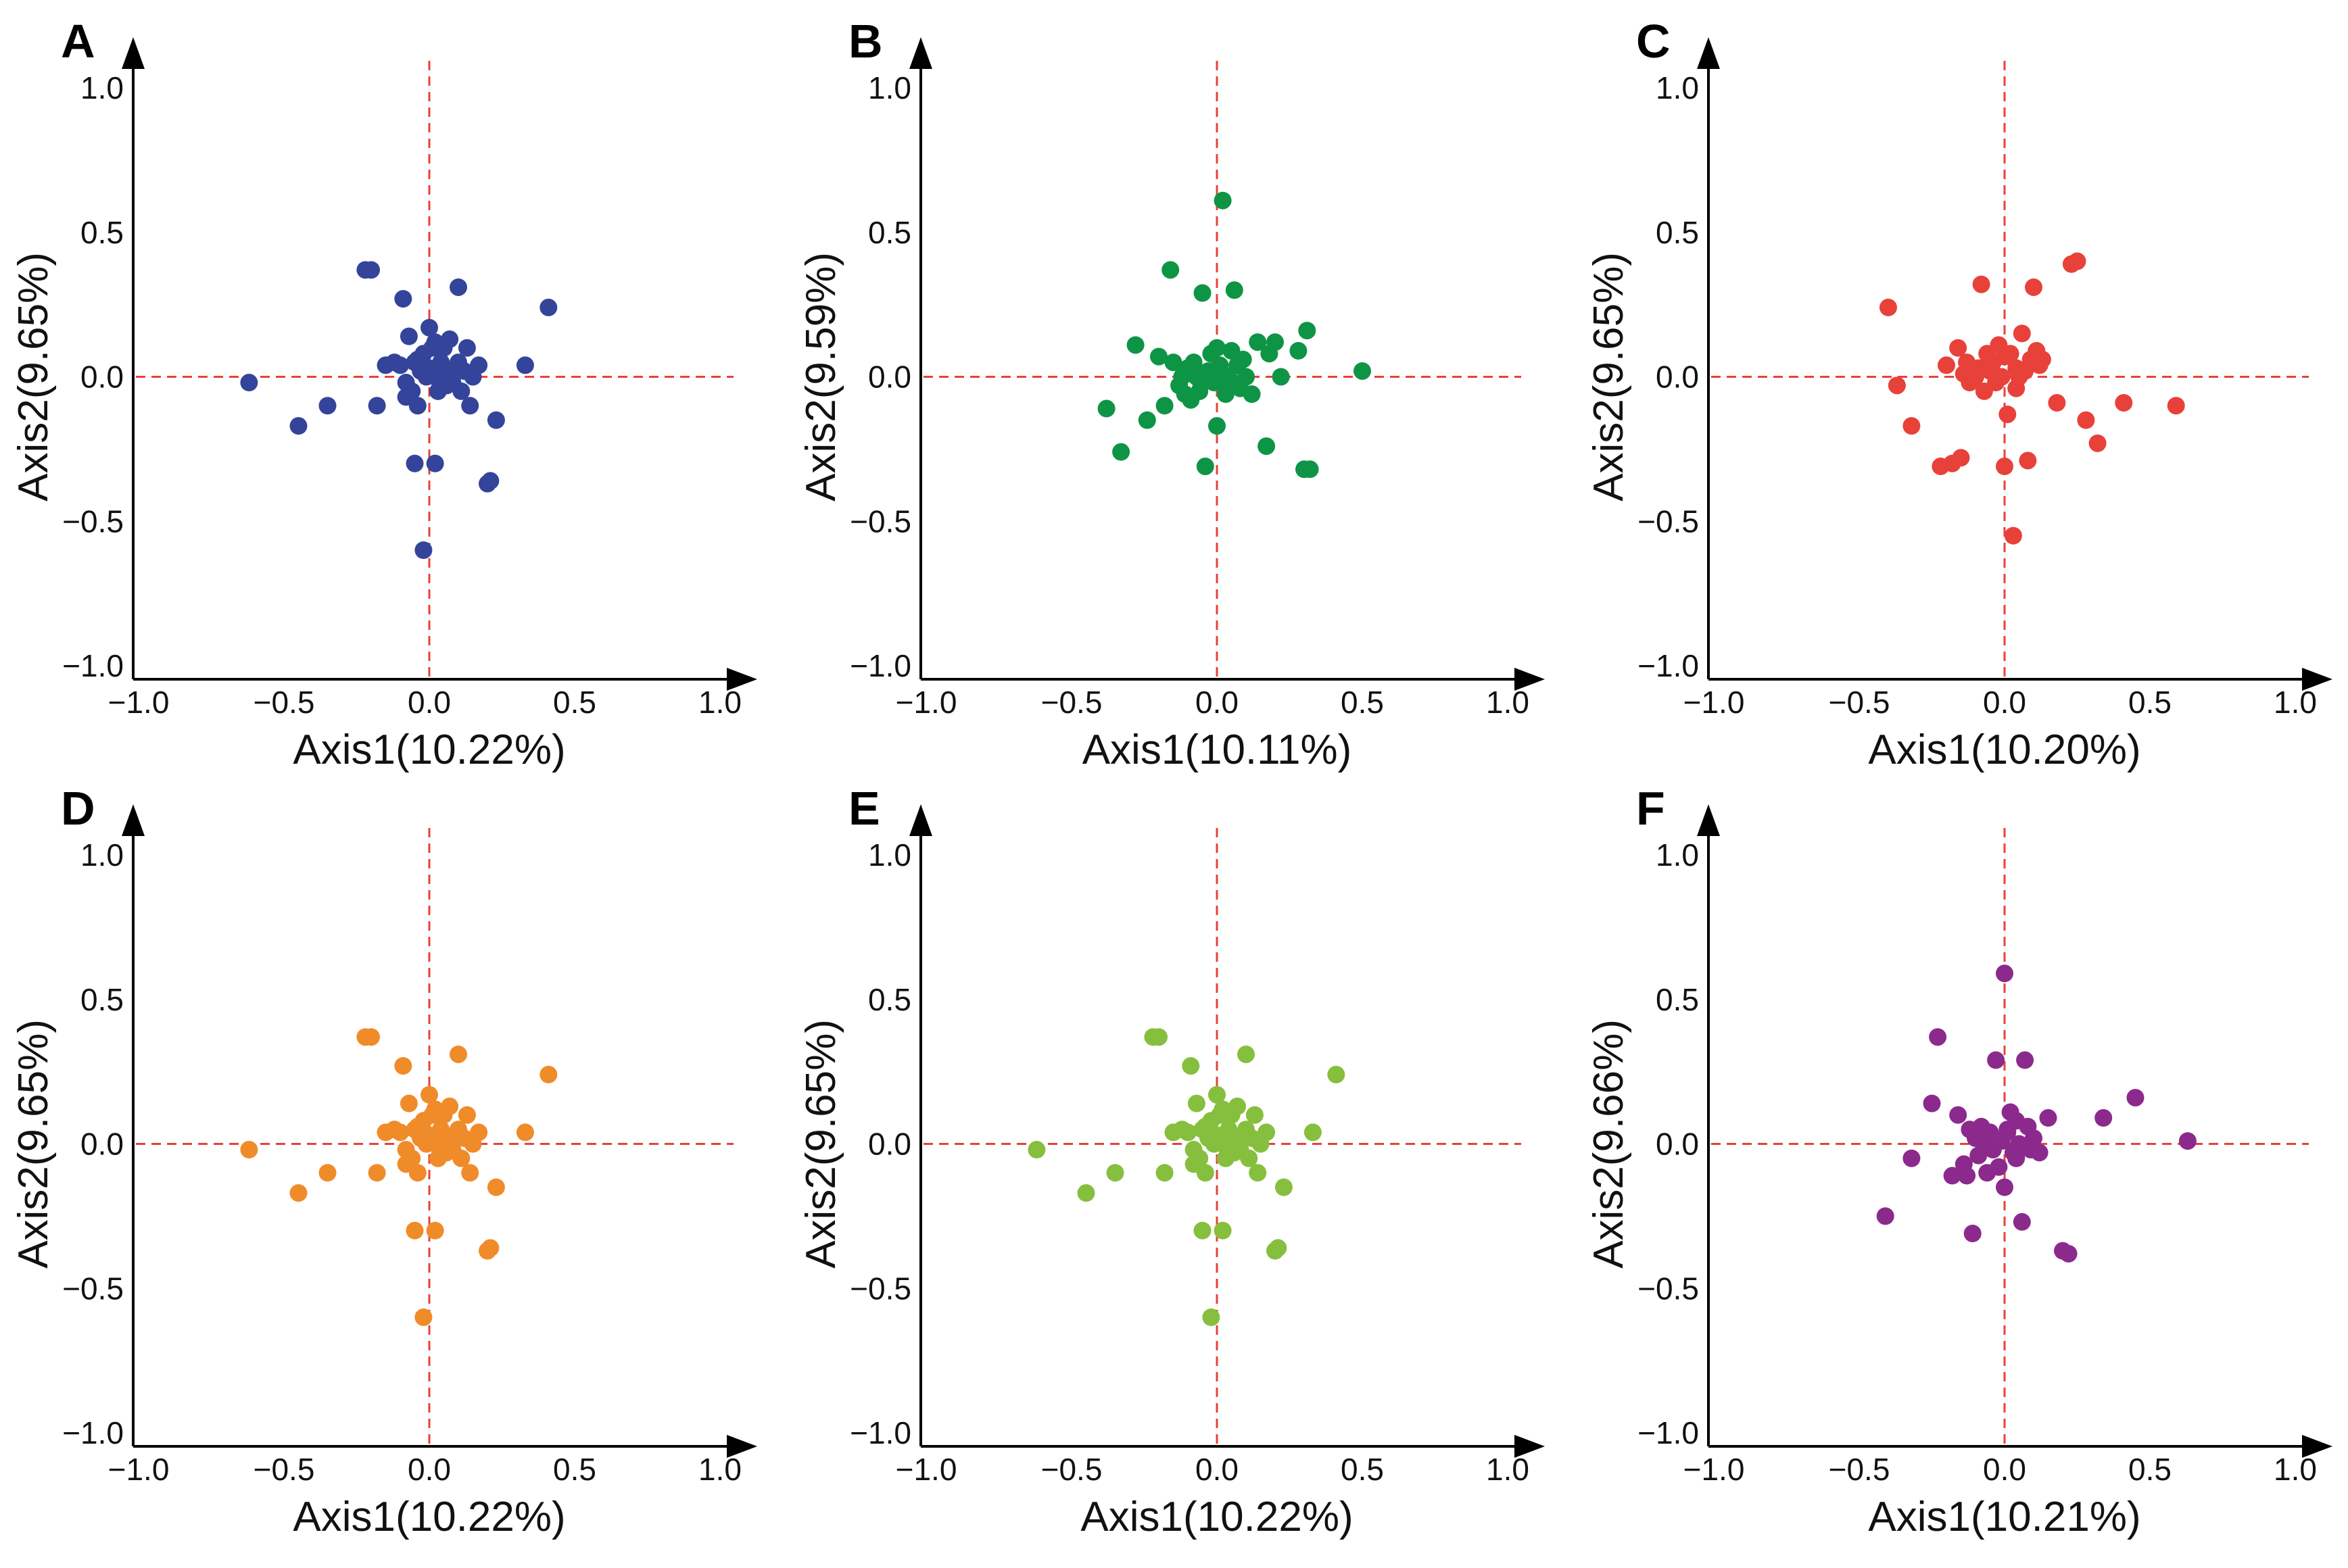 The width and height of the screenshot is (2348, 1568). I want to click on x-axis-title: Axis1(10.20%), so click(2004, 750).